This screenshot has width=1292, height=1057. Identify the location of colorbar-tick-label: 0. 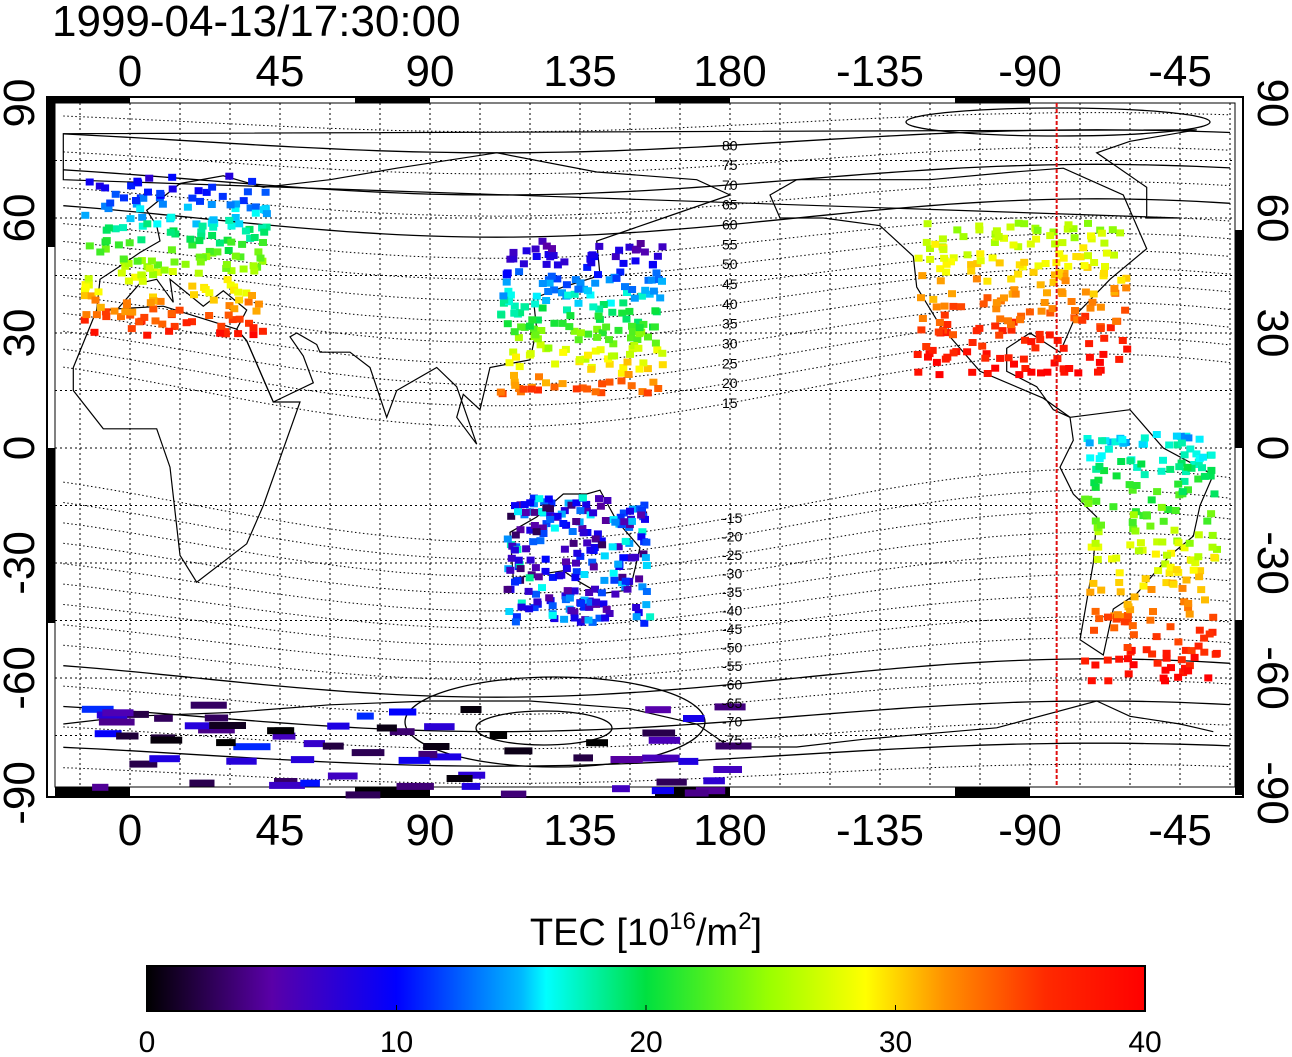
(147, 1041).